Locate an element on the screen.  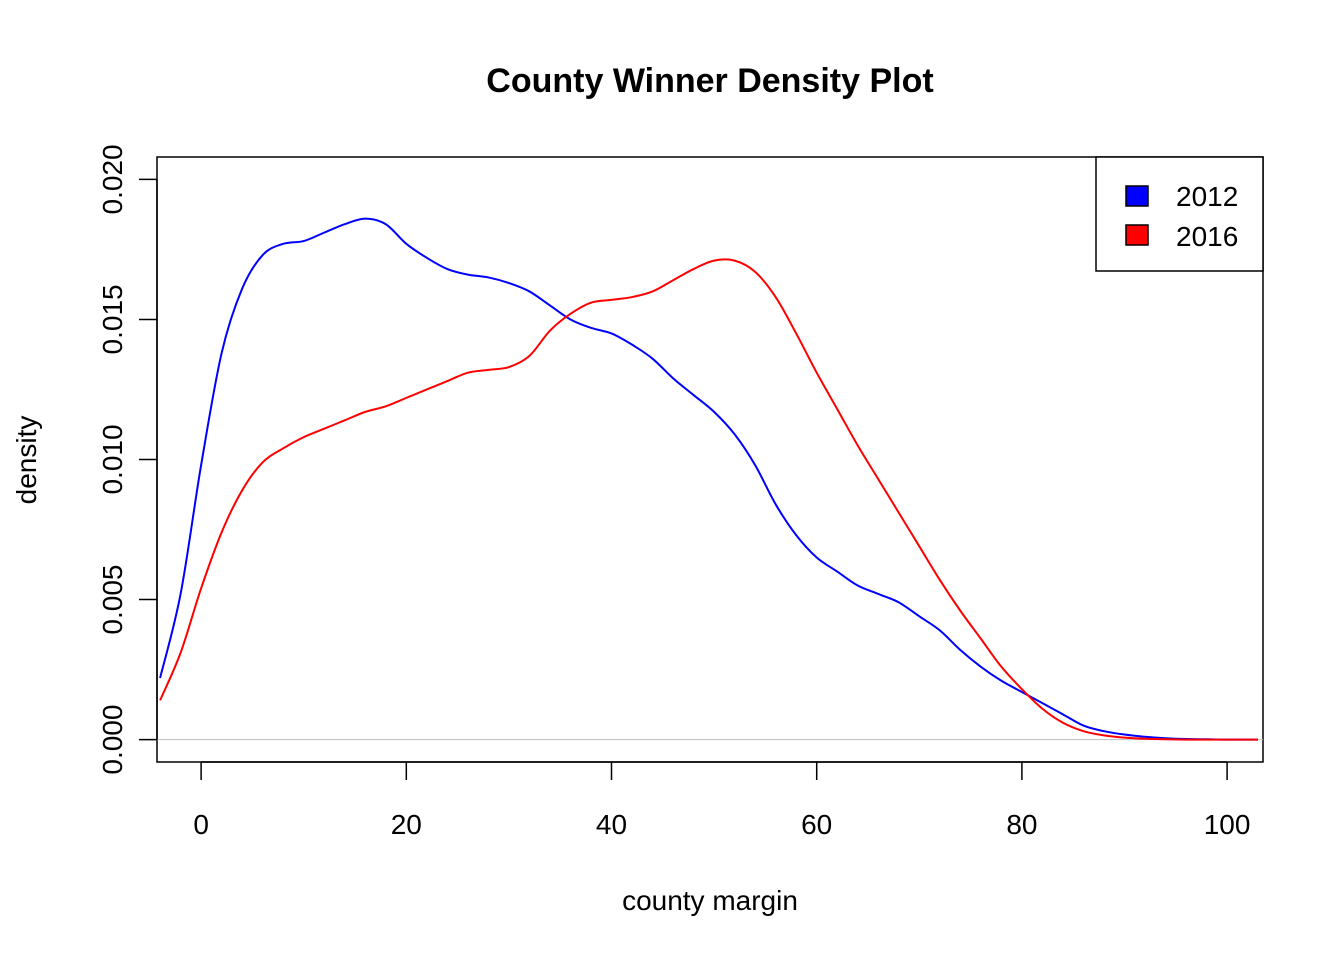
legend-label-2012: 2012 is located at coordinates (1207, 196).